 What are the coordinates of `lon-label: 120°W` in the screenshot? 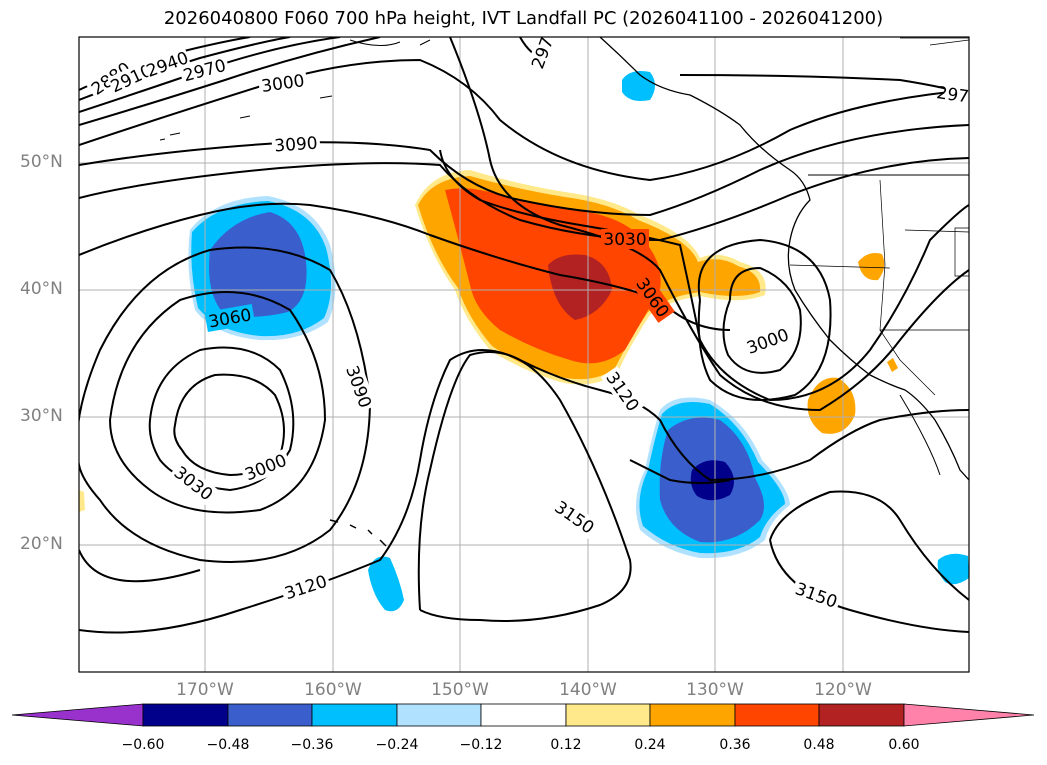 It's located at (843, 690).